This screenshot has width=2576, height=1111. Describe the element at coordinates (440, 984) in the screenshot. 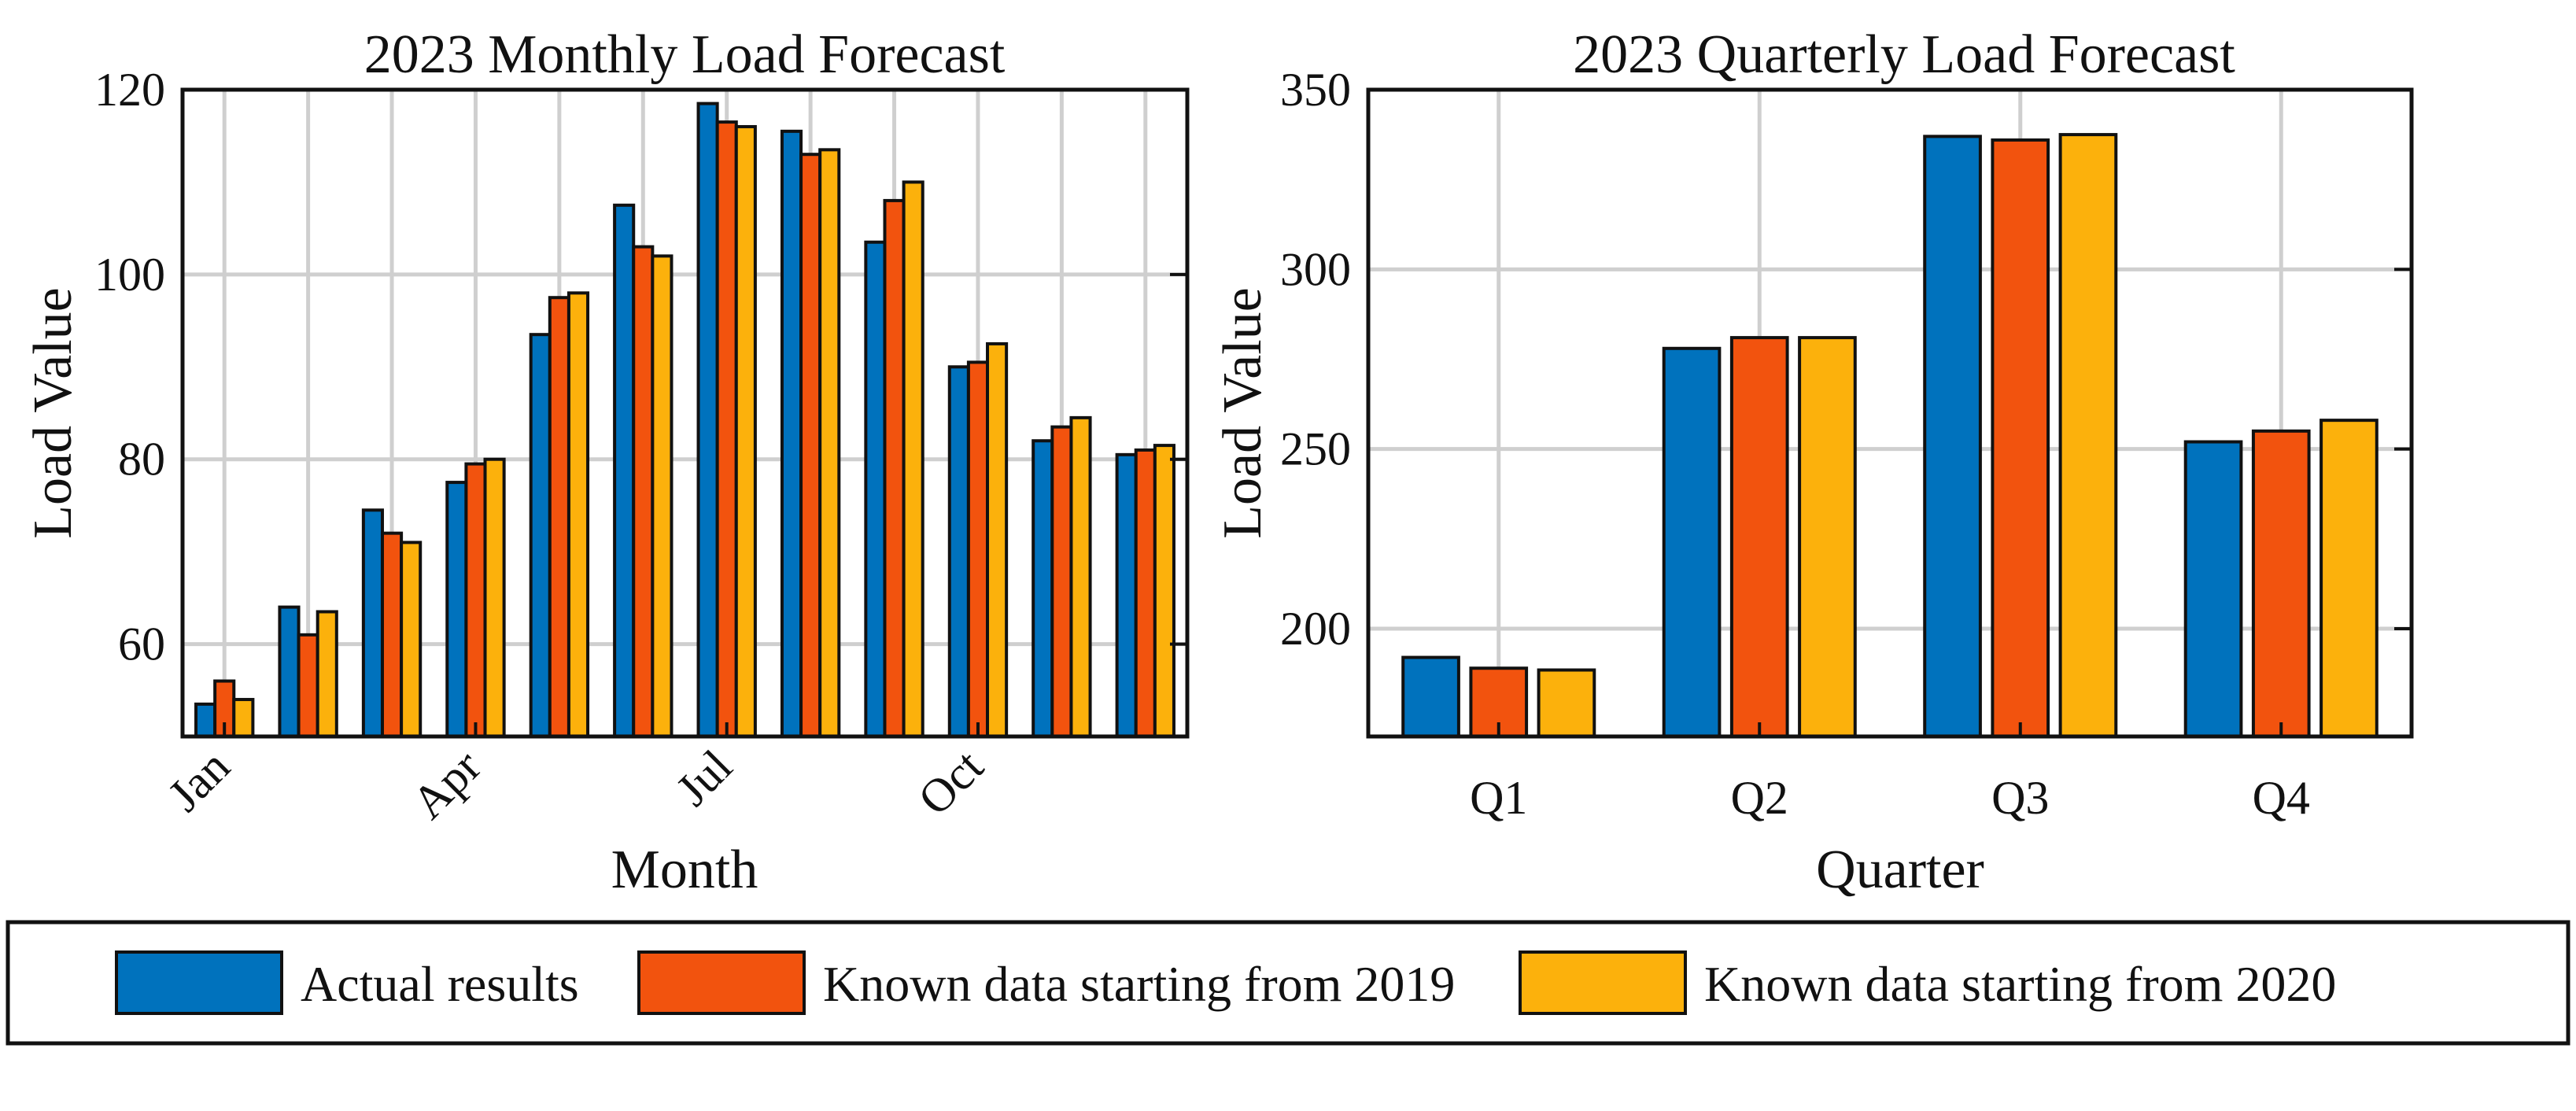

I see `legend-label-actual: Actual results` at that location.